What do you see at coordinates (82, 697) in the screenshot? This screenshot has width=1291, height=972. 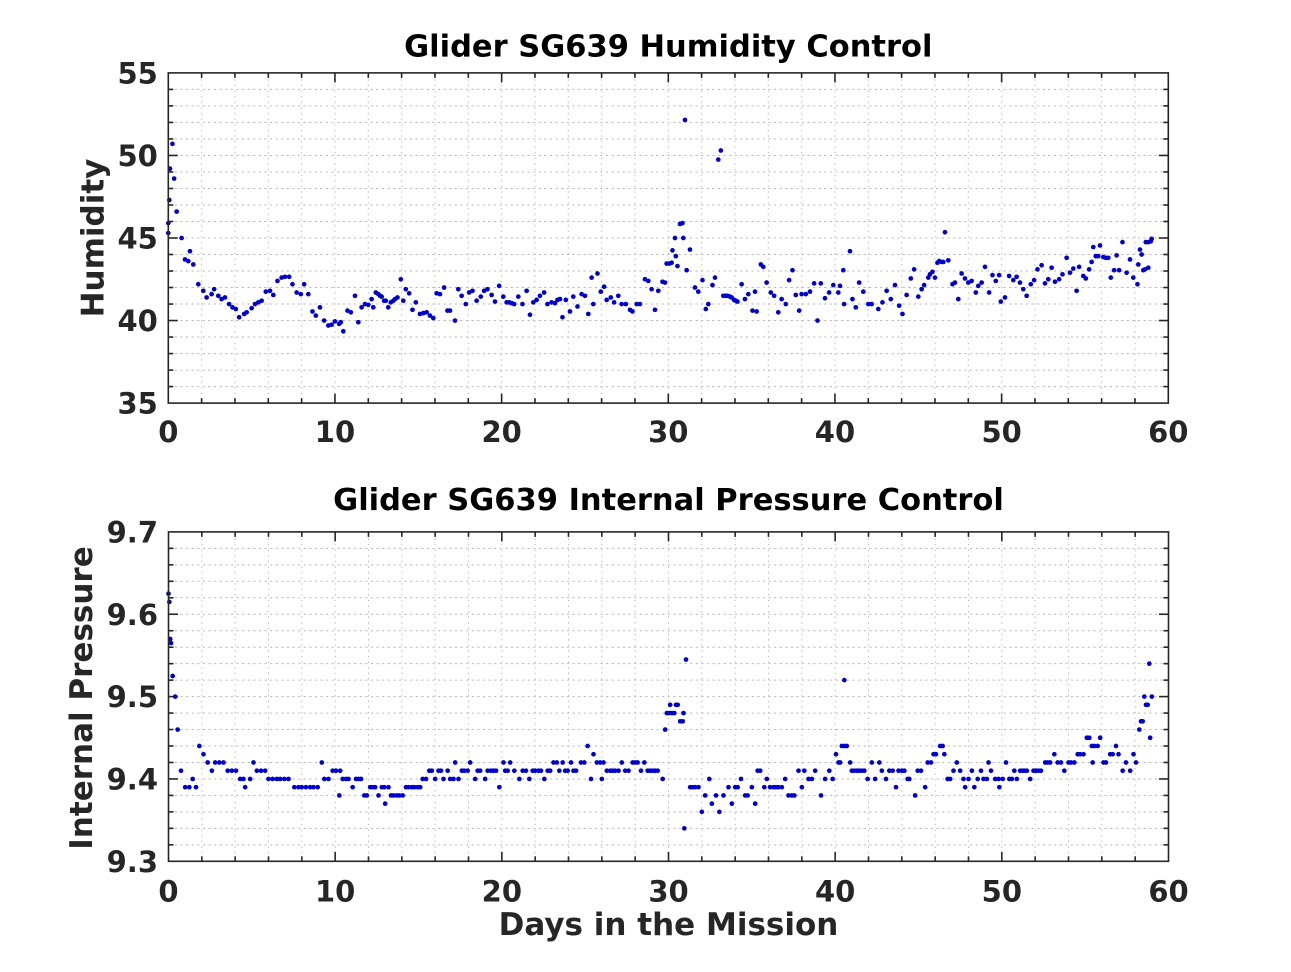 I see `pressure-y-axis-label: Internal Pressure` at bounding box center [82, 697].